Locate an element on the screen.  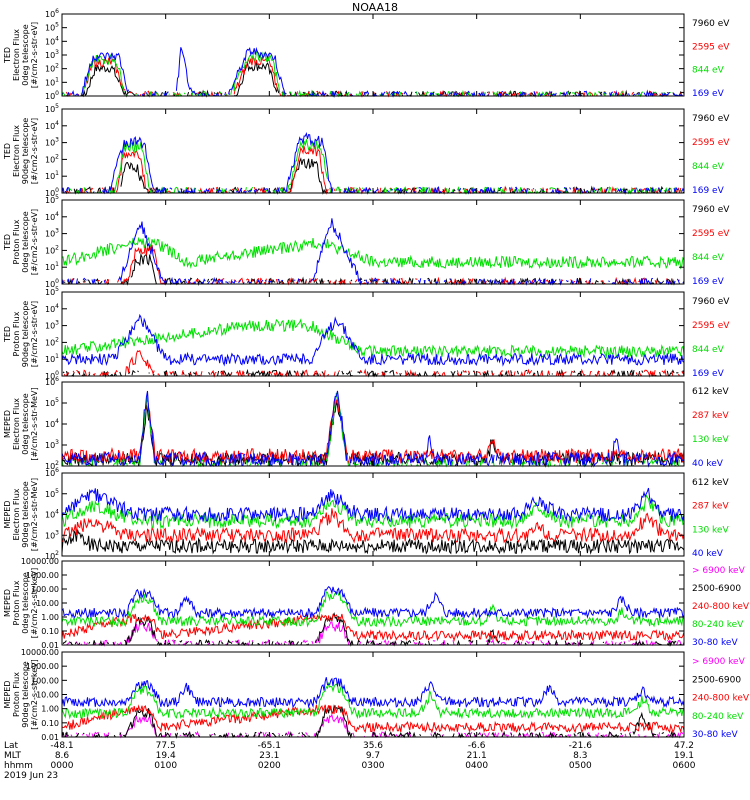
legend-3-1: 7960 eV is located at coordinates (711, 210).